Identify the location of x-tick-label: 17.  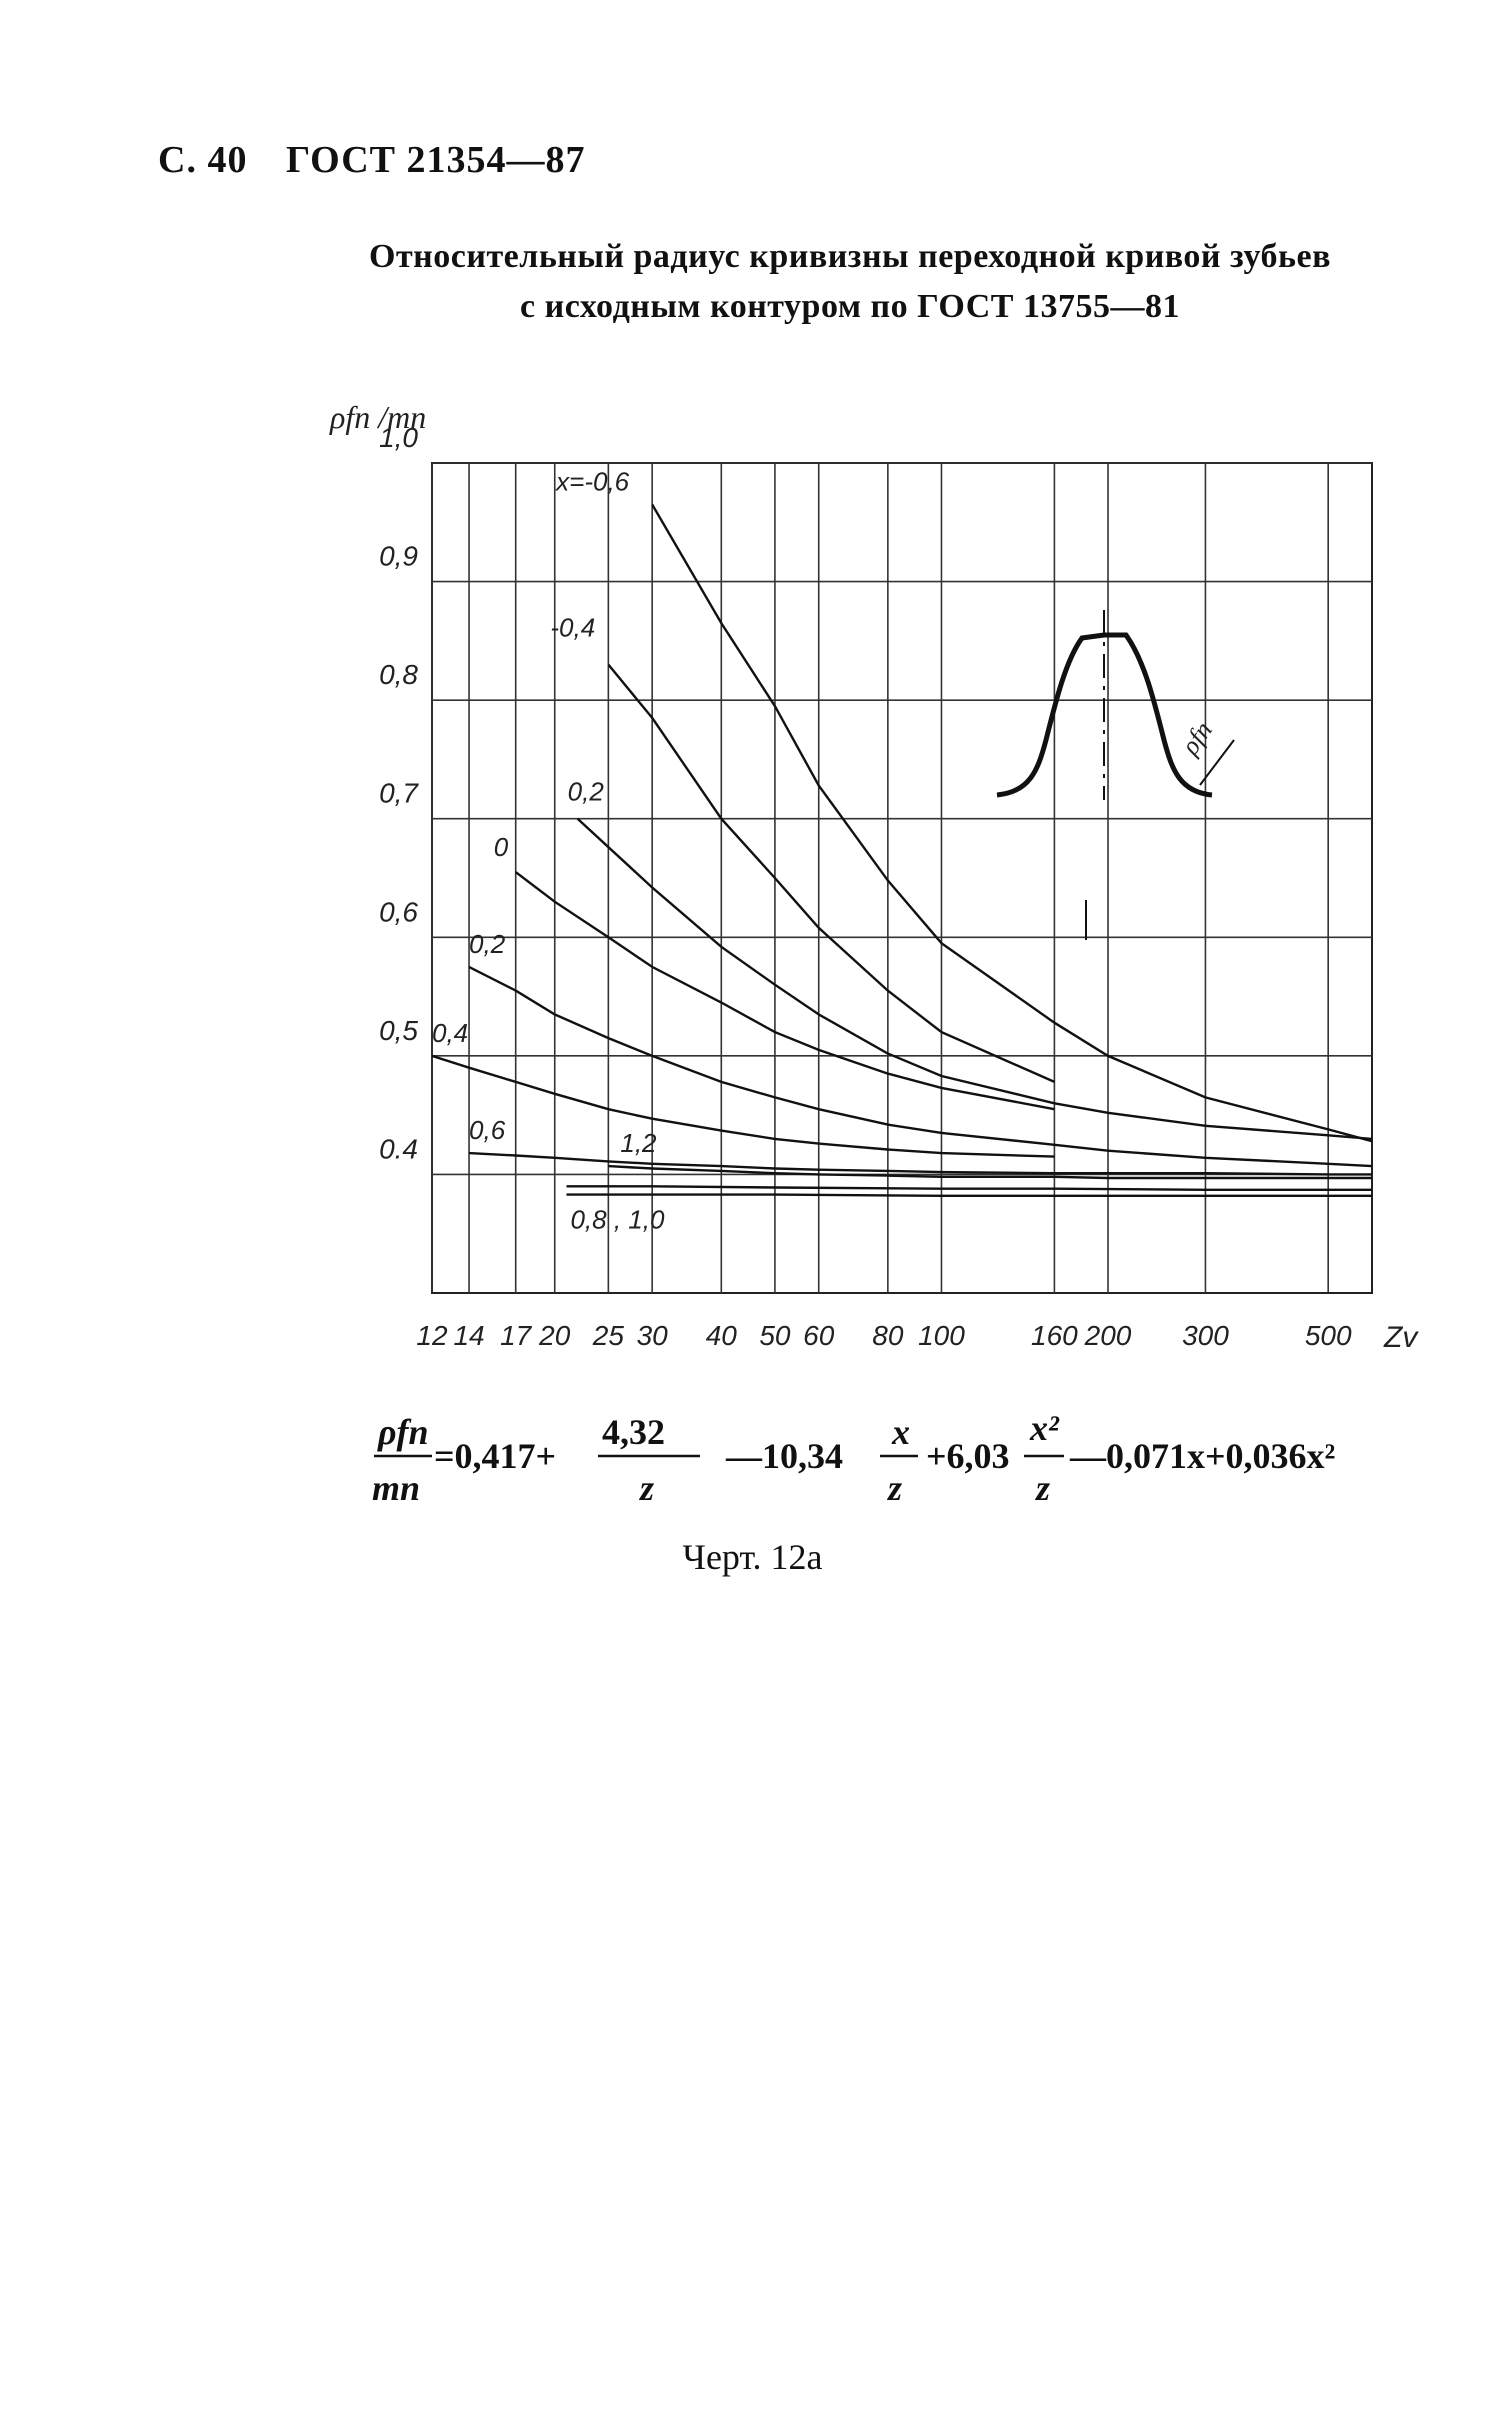
(516, 1335).